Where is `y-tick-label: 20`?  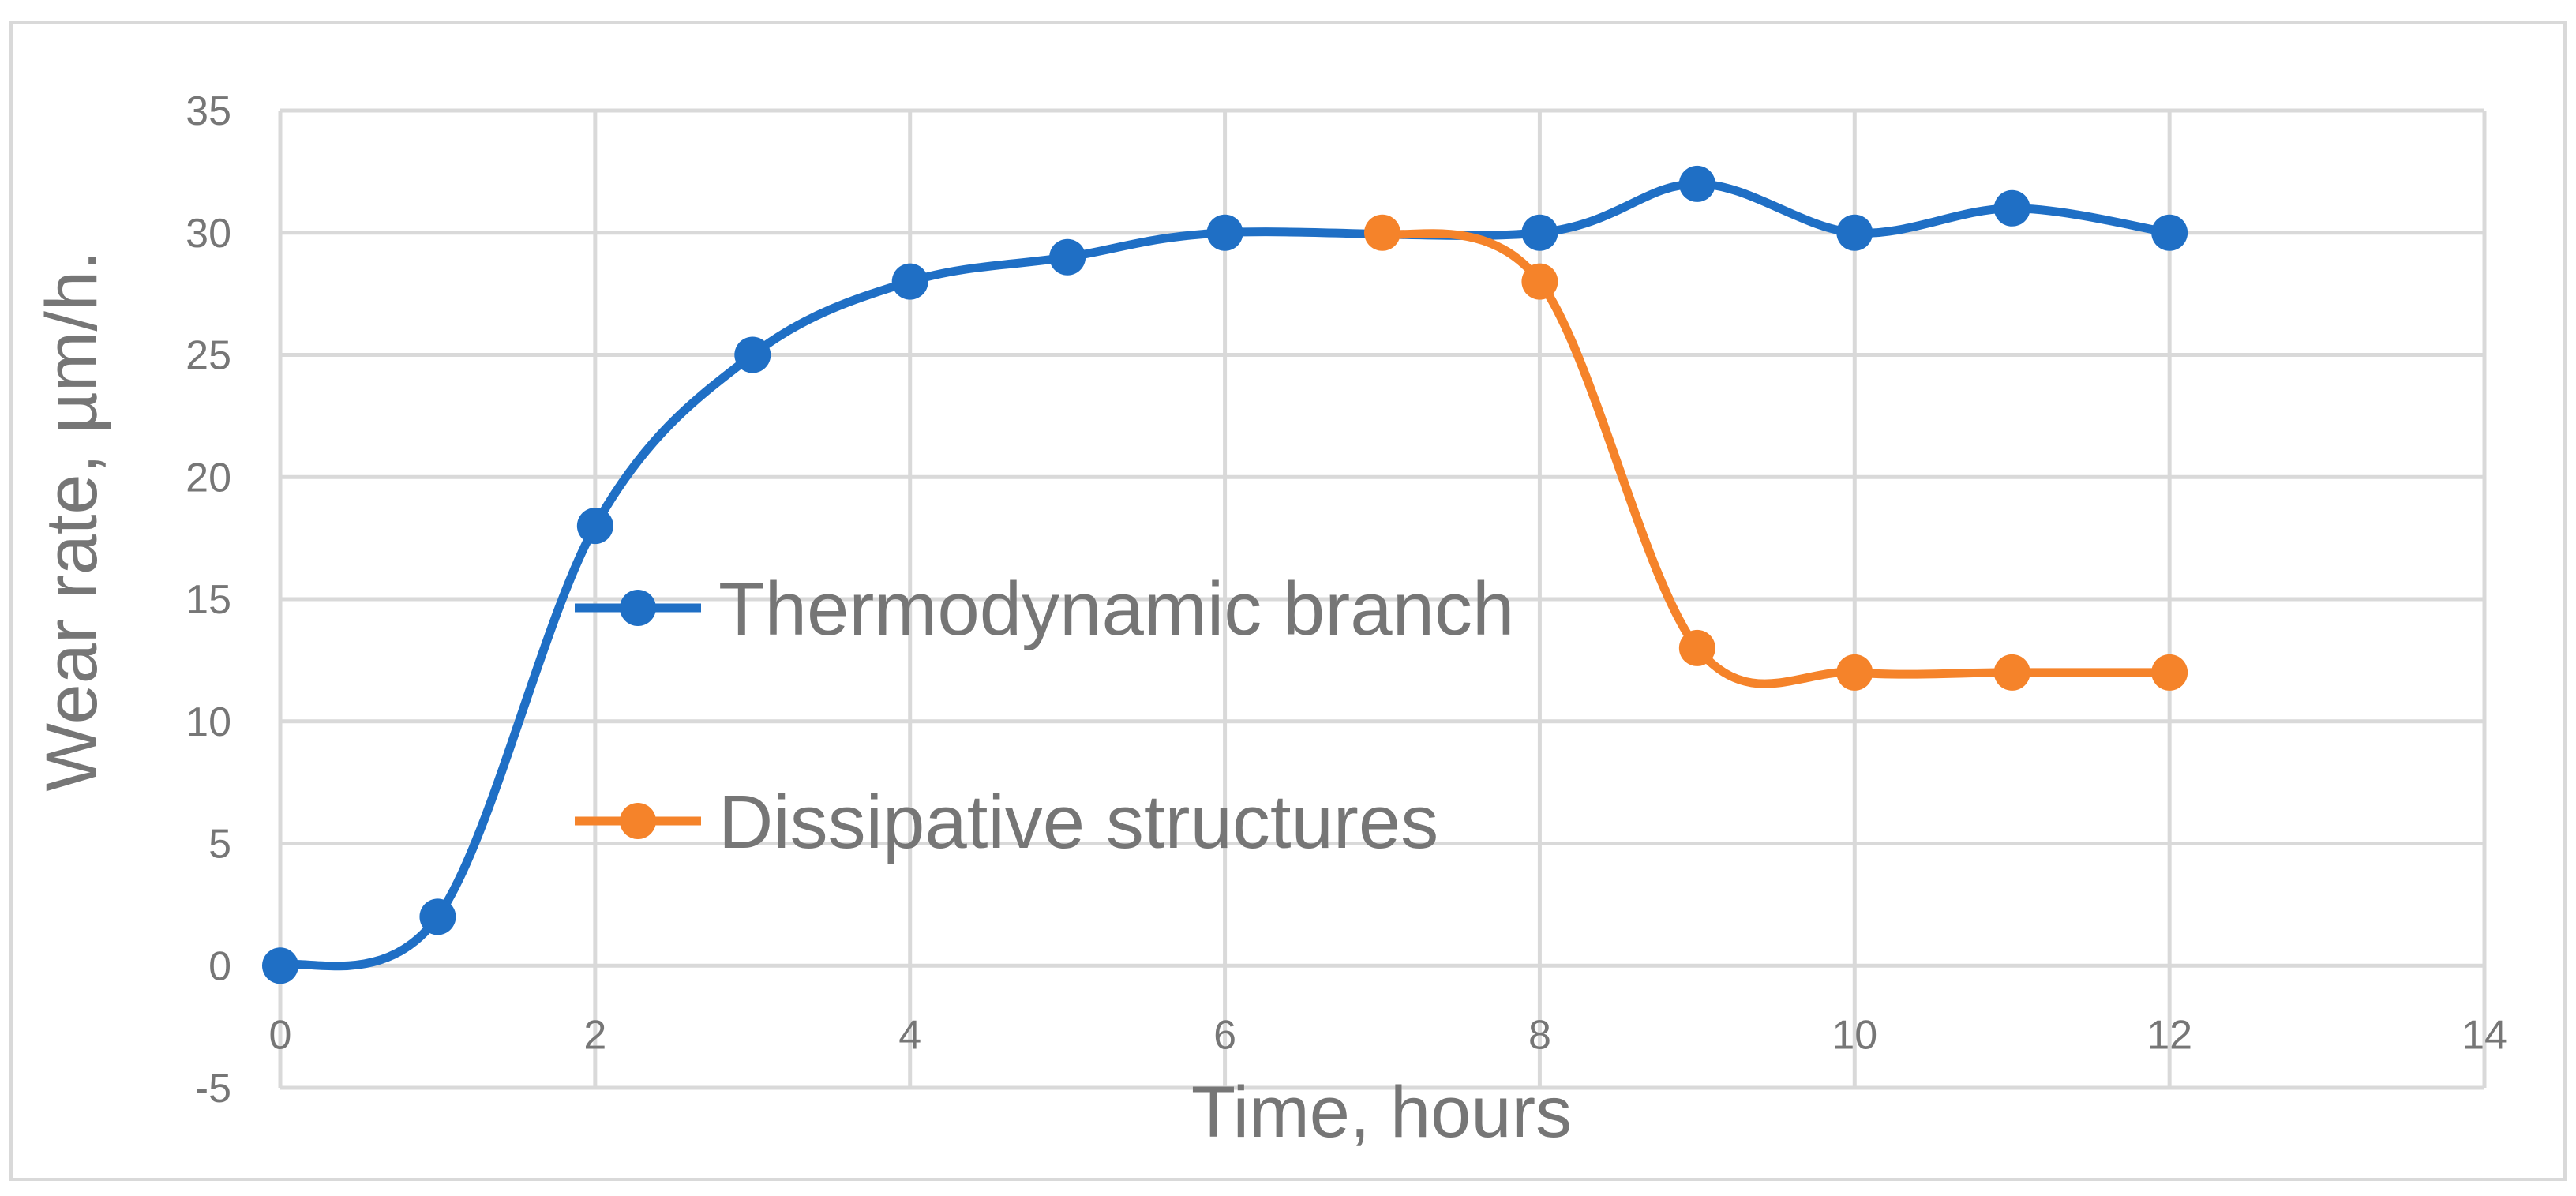
y-tick-label: 20 is located at coordinates (208, 478).